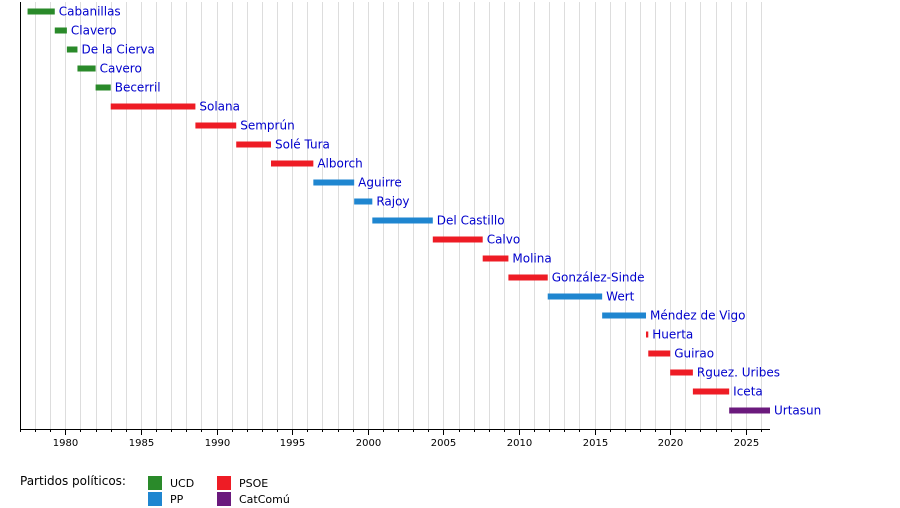 The width and height of the screenshot is (900, 508). What do you see at coordinates (595, 443) in the screenshot?
I see `x-tick-label: 2015` at bounding box center [595, 443].